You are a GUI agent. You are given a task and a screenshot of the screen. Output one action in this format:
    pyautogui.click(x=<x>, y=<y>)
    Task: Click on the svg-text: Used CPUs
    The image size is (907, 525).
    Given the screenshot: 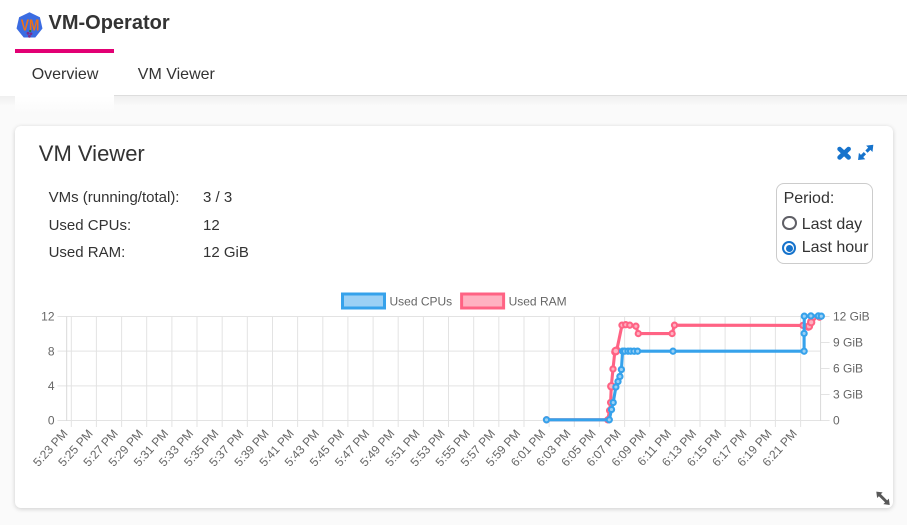 What is the action you would take?
    pyautogui.click(x=421, y=302)
    